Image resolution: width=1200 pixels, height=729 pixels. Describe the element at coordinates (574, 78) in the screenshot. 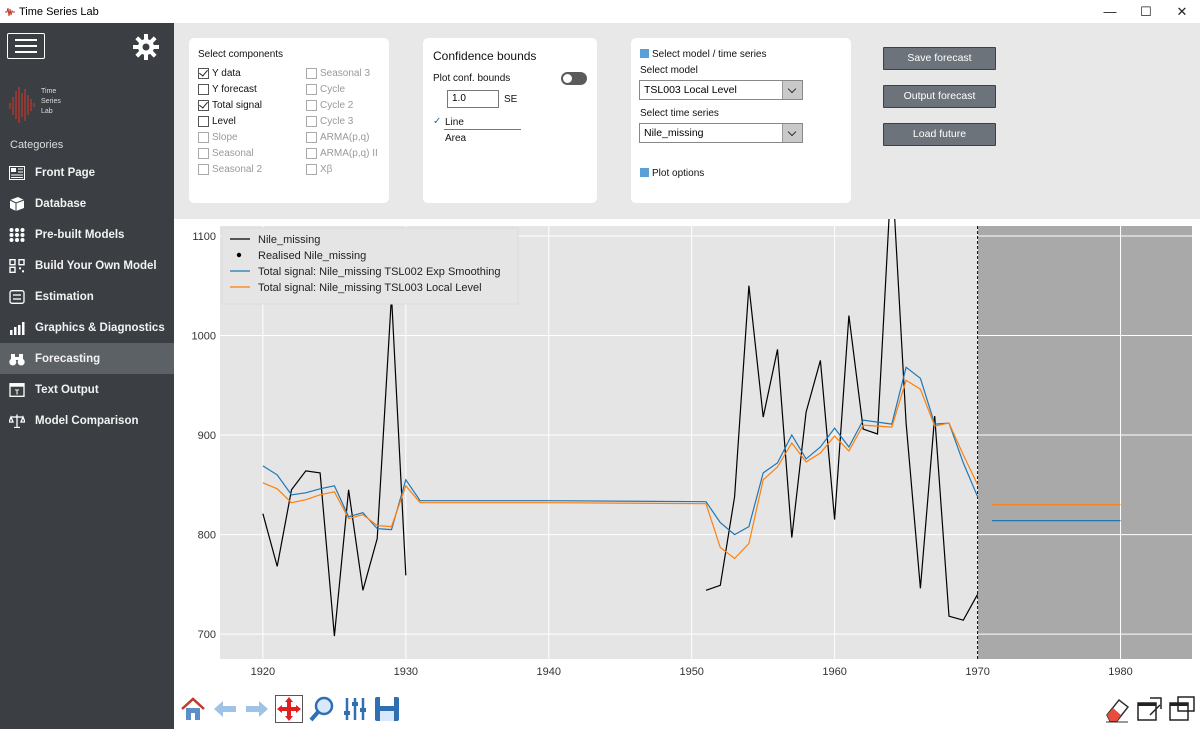

I see `plot-conf-bounds-toggle` at that location.